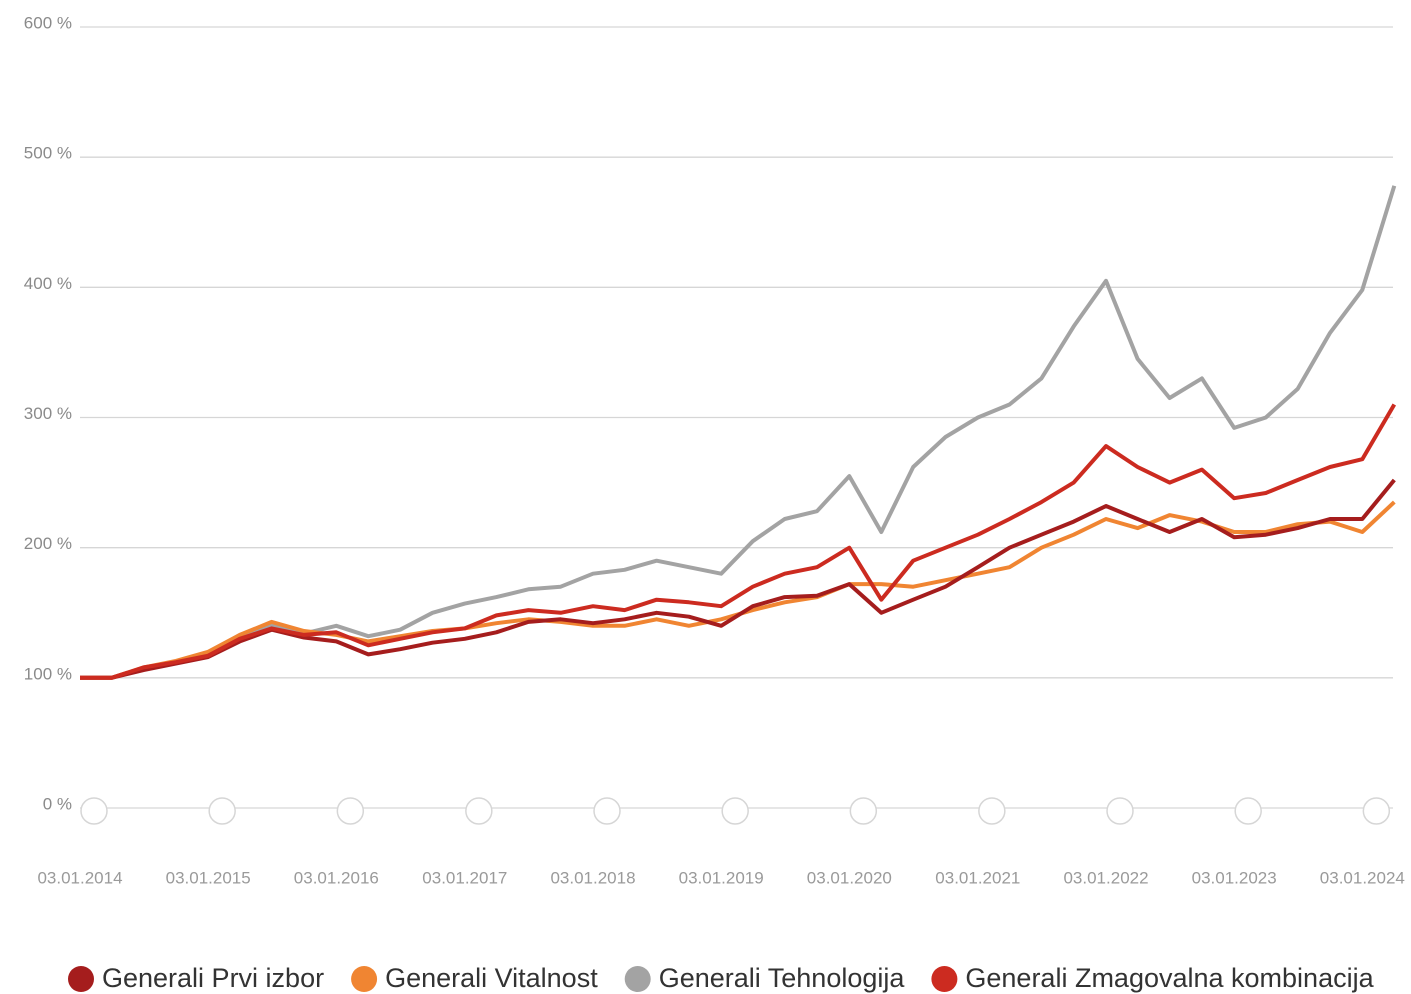 The image size is (1411, 994). Describe the element at coordinates (79, 877) in the screenshot. I see `x-tick-label: 03.01.2014` at that location.